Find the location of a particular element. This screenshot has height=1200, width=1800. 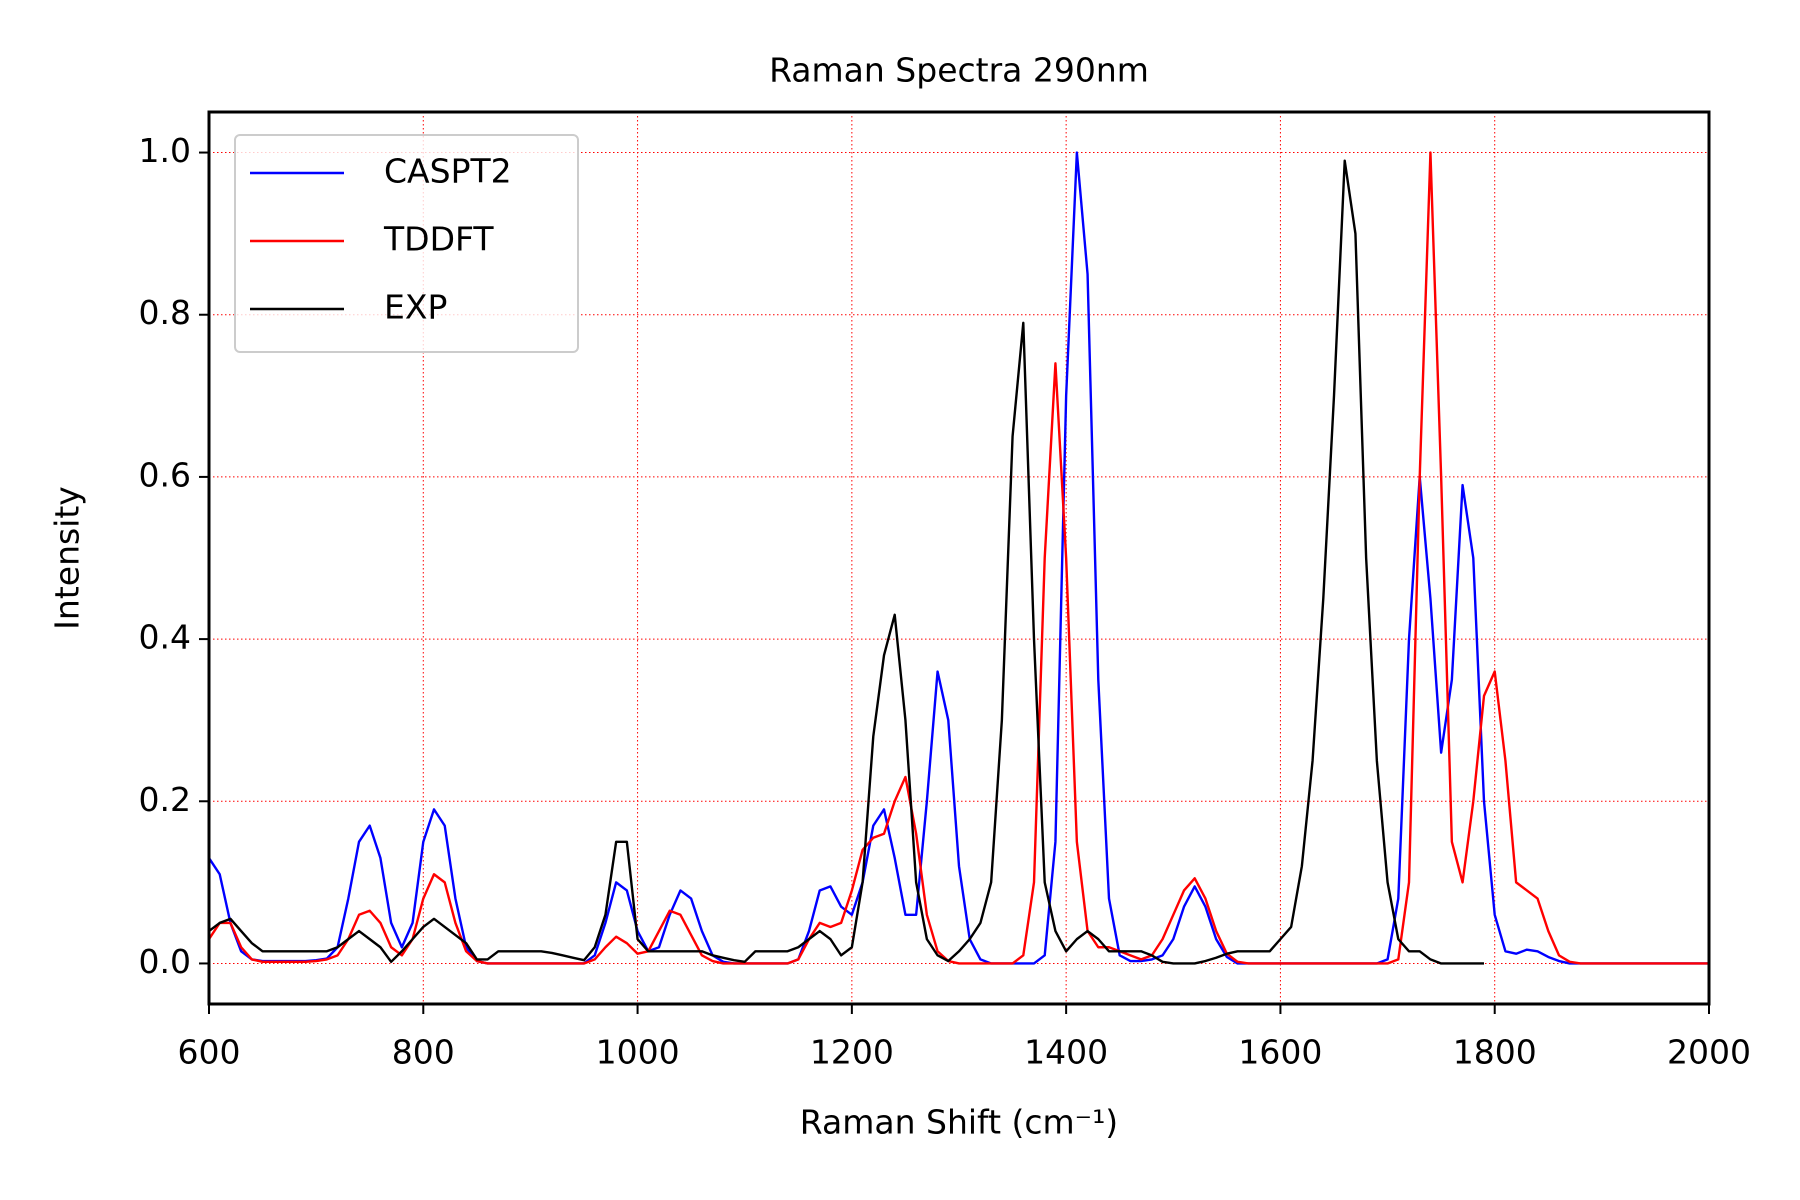

y-tick-label: 0.4 is located at coordinates (165, 637).